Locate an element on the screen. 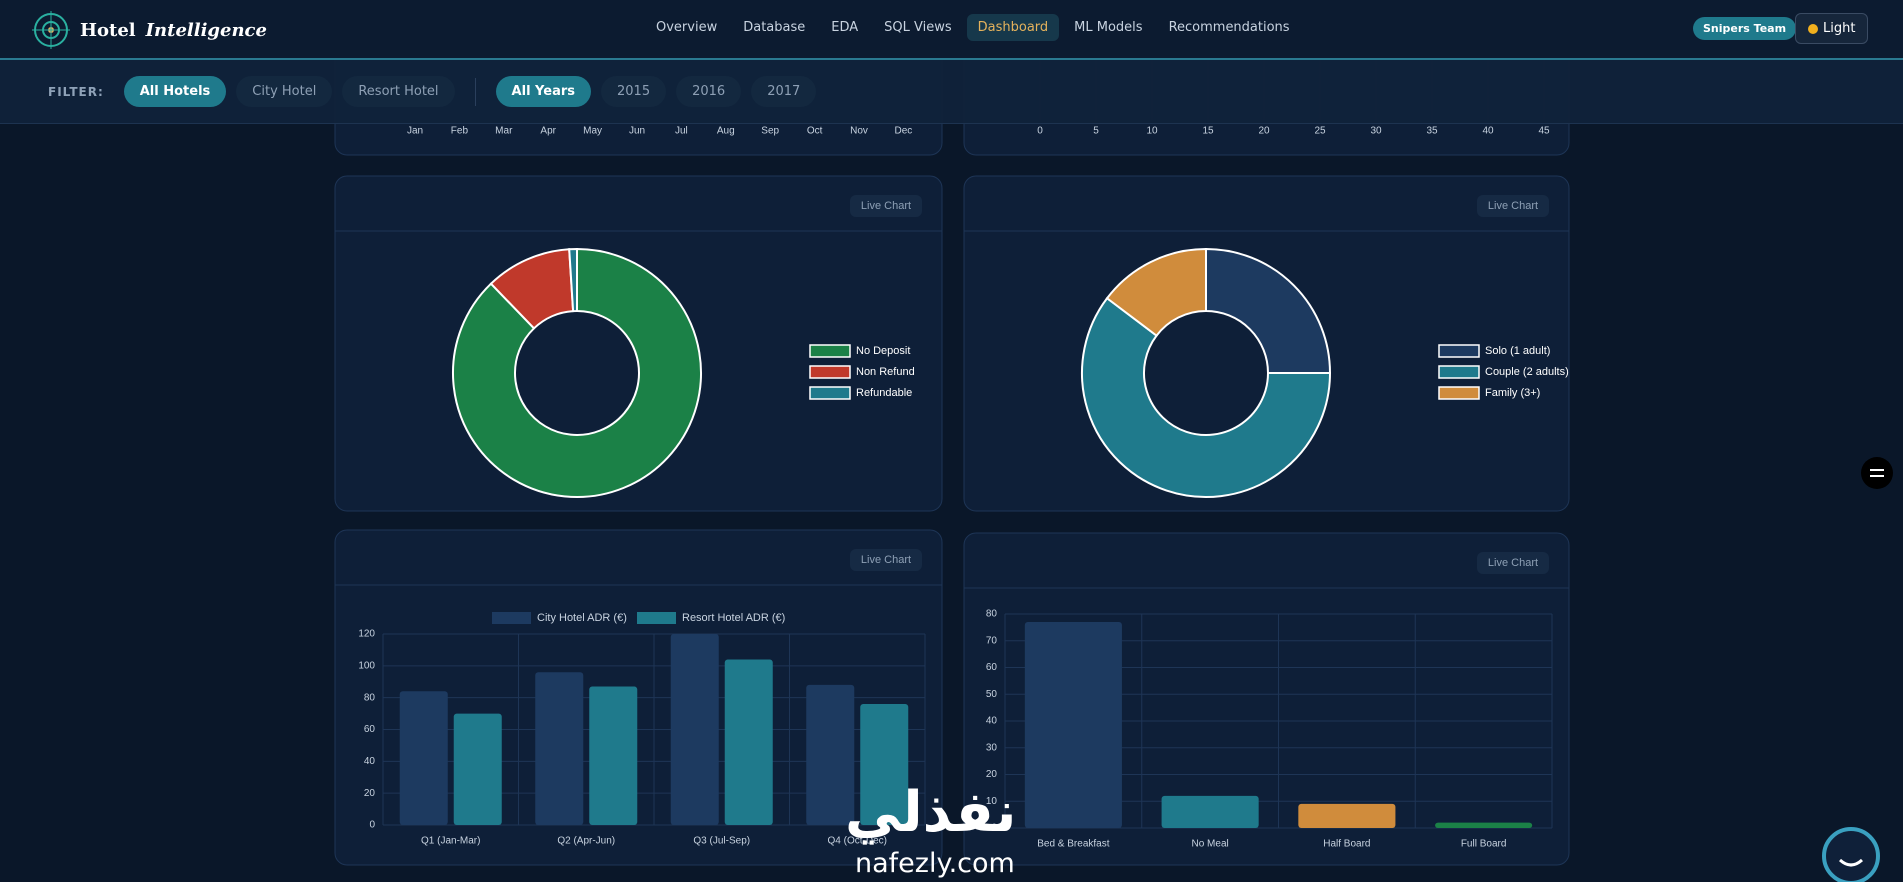  x-tick-label: Sep is located at coordinates (770, 131).